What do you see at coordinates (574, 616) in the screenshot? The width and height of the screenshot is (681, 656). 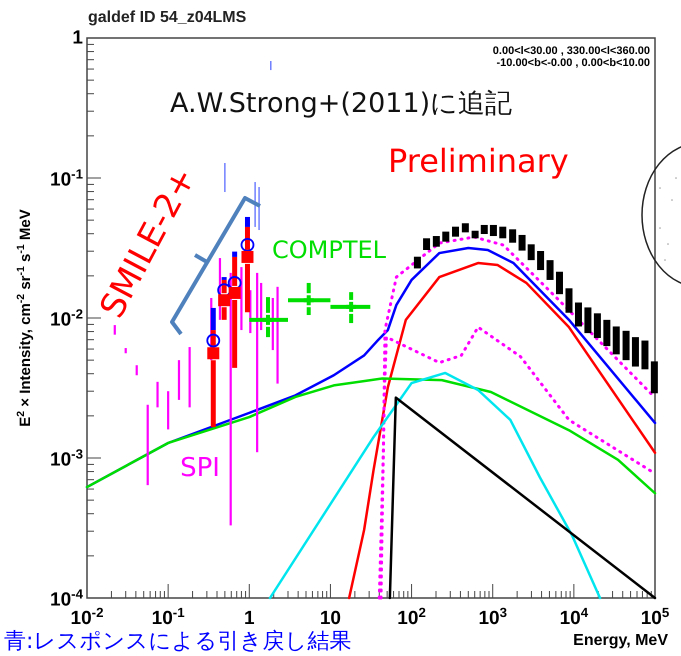 I see `x-tick-label: 10$^{4}$` at bounding box center [574, 616].